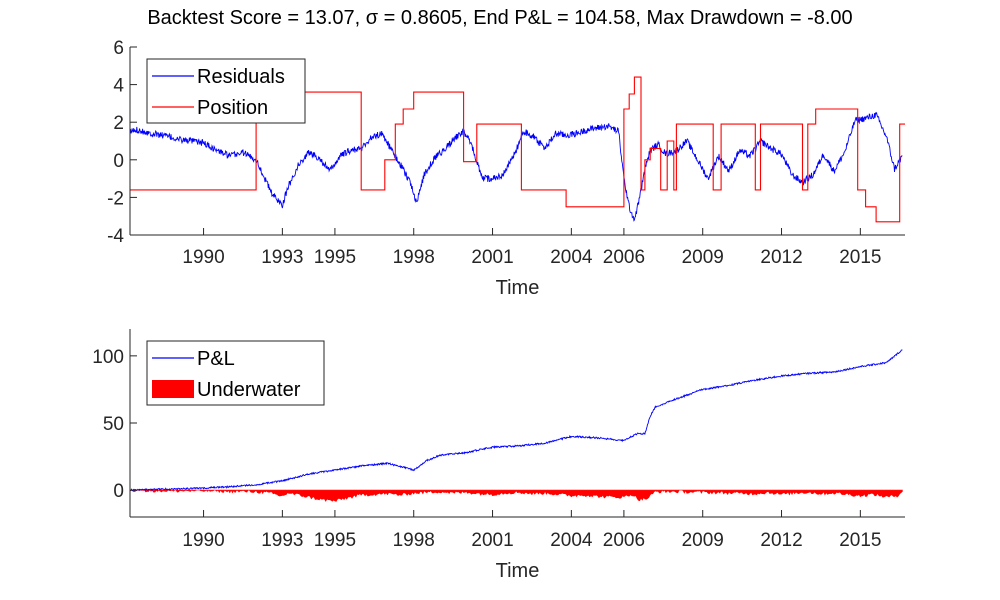 The image size is (1000, 600). Describe the element at coordinates (115, 198) in the screenshot. I see `y-tick-label: -2` at that location.